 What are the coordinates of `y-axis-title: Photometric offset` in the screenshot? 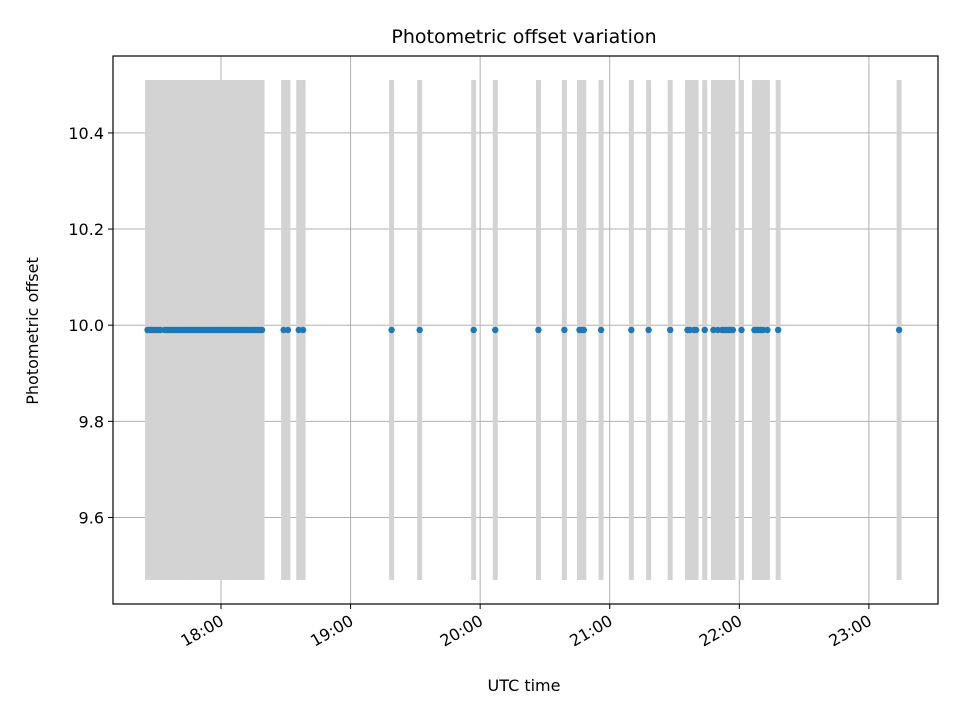 It's located at (32, 331).